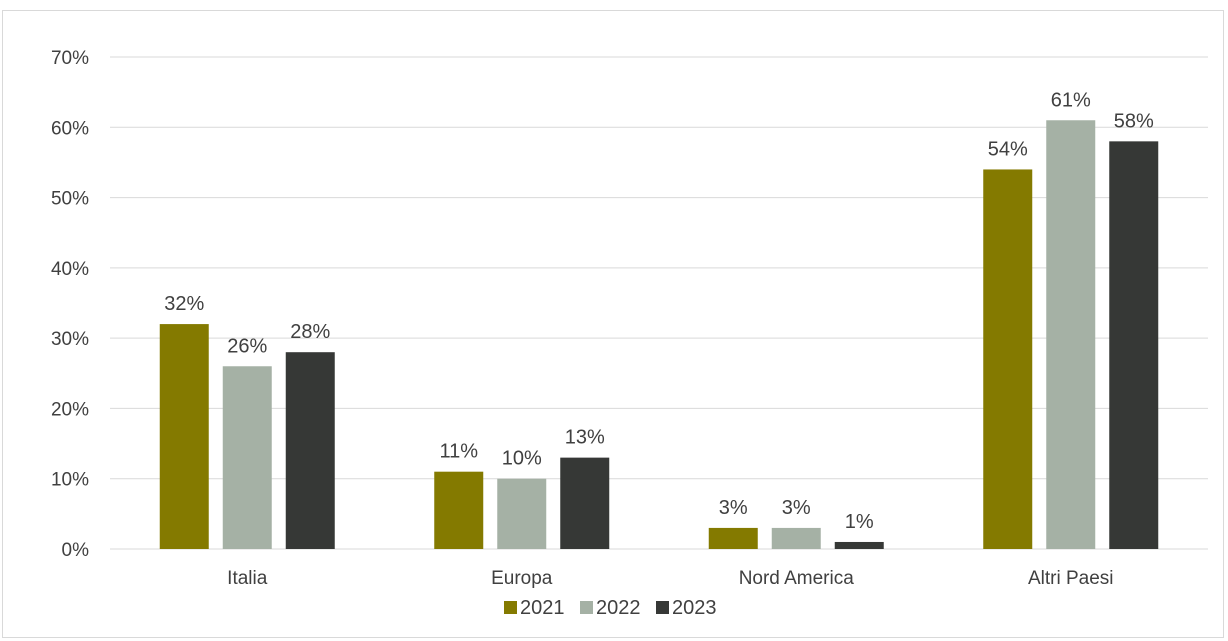 This screenshot has height=641, width=1228. Describe the element at coordinates (1008, 149) in the screenshot. I see `data-label: 54%` at that location.